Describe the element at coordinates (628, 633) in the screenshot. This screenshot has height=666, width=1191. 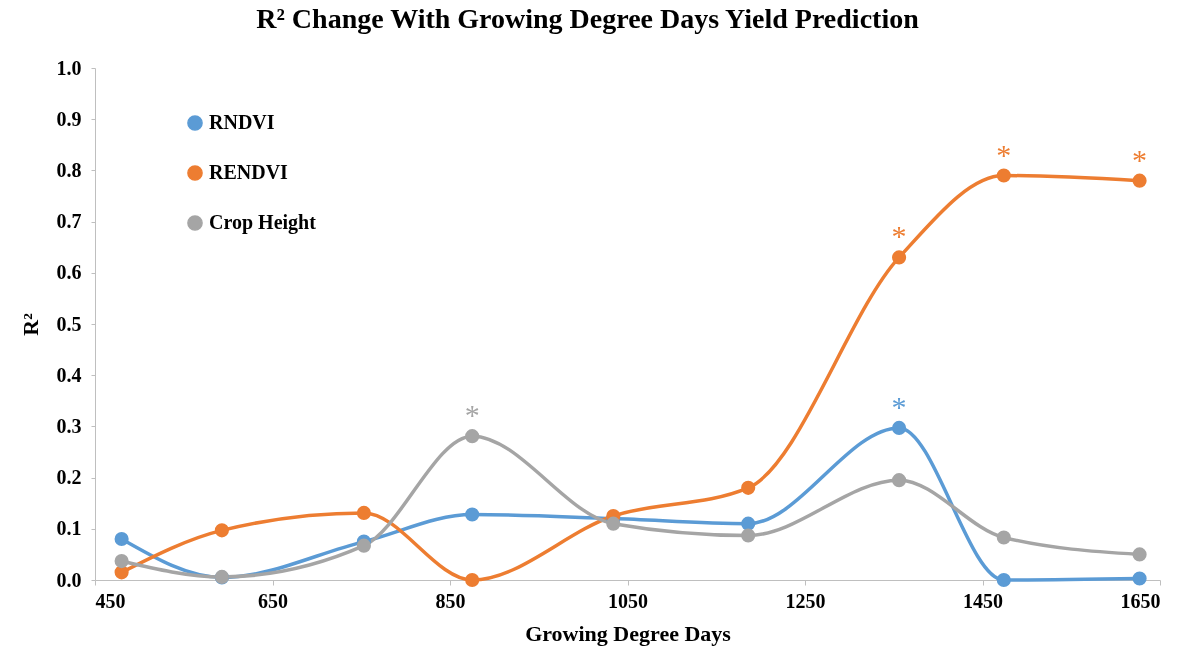
I see `x-axis-title: Growing Degree Days` at that location.